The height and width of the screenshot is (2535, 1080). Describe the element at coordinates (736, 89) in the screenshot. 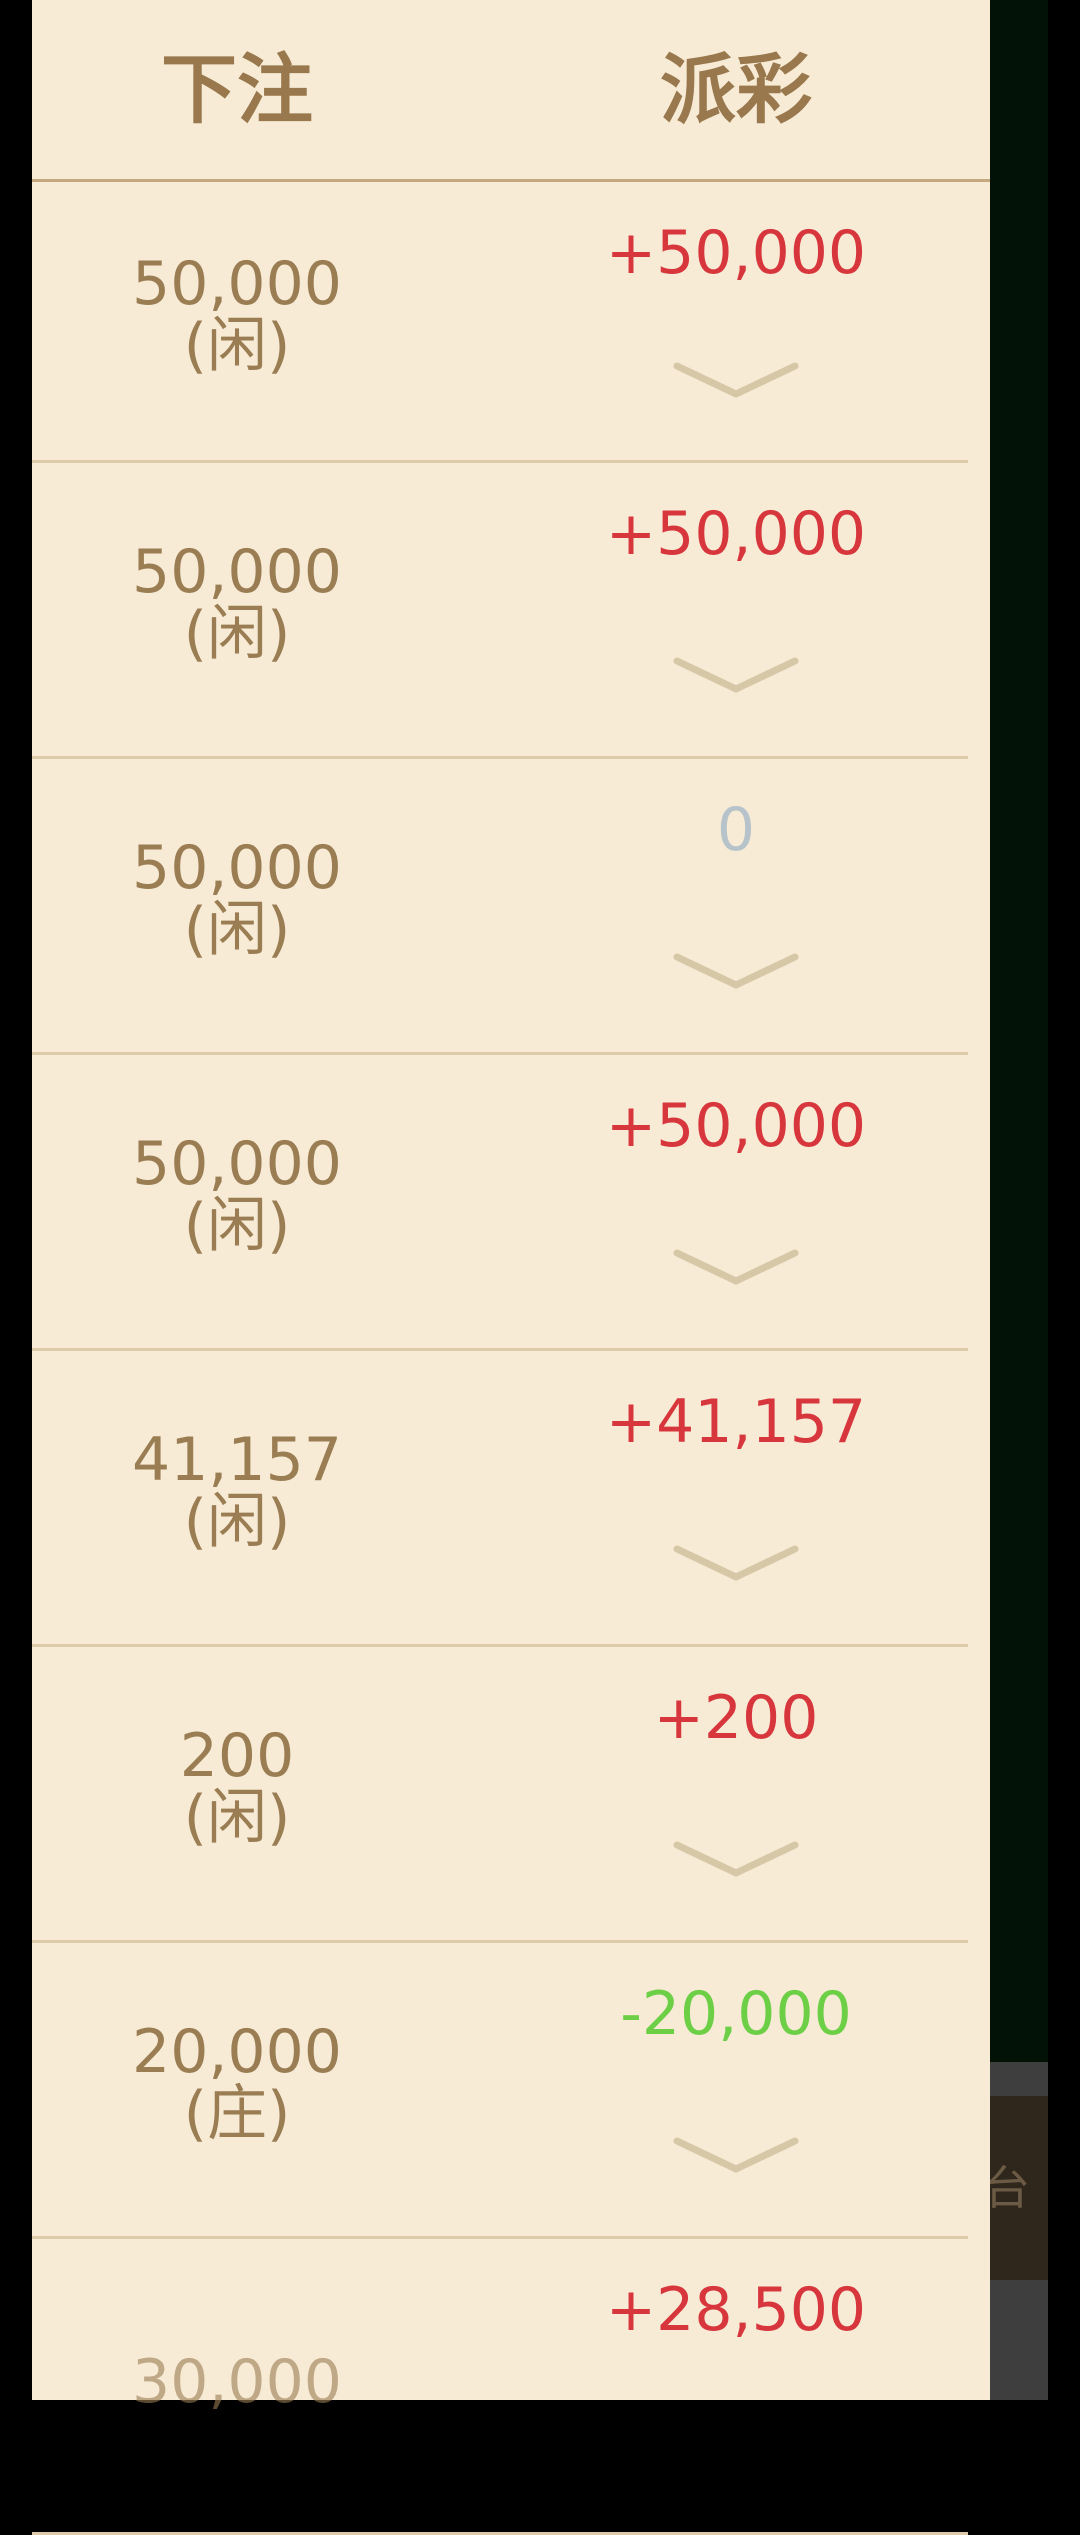

I see `column-header-payout: 派彩` at that location.